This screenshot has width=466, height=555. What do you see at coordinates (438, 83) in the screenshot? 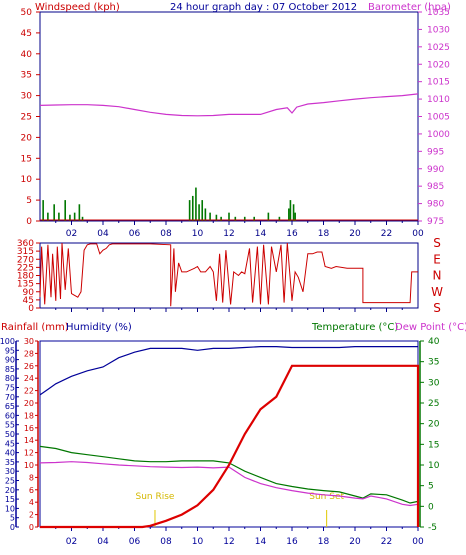
I see `barometer-tick-label: 1015` at bounding box center [438, 83].